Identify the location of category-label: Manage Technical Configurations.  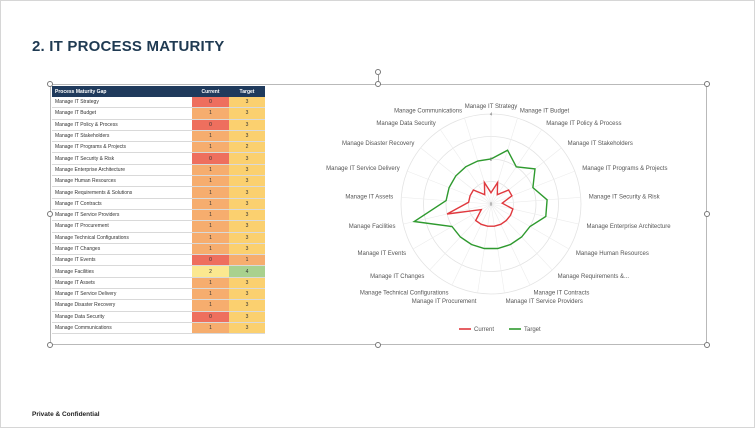
(404, 293).